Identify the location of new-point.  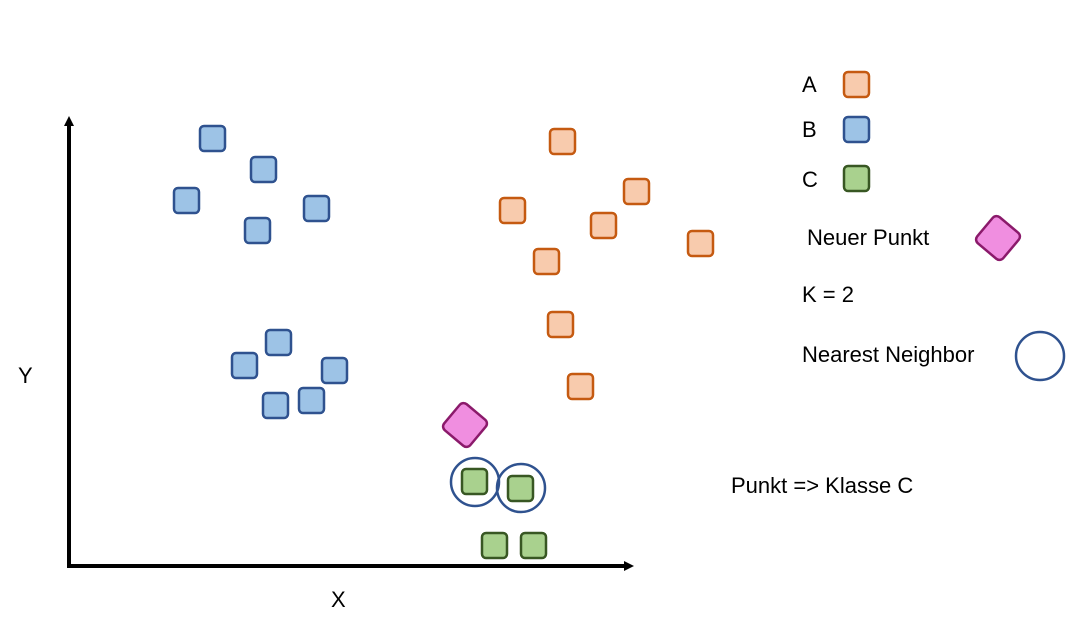
(465, 425).